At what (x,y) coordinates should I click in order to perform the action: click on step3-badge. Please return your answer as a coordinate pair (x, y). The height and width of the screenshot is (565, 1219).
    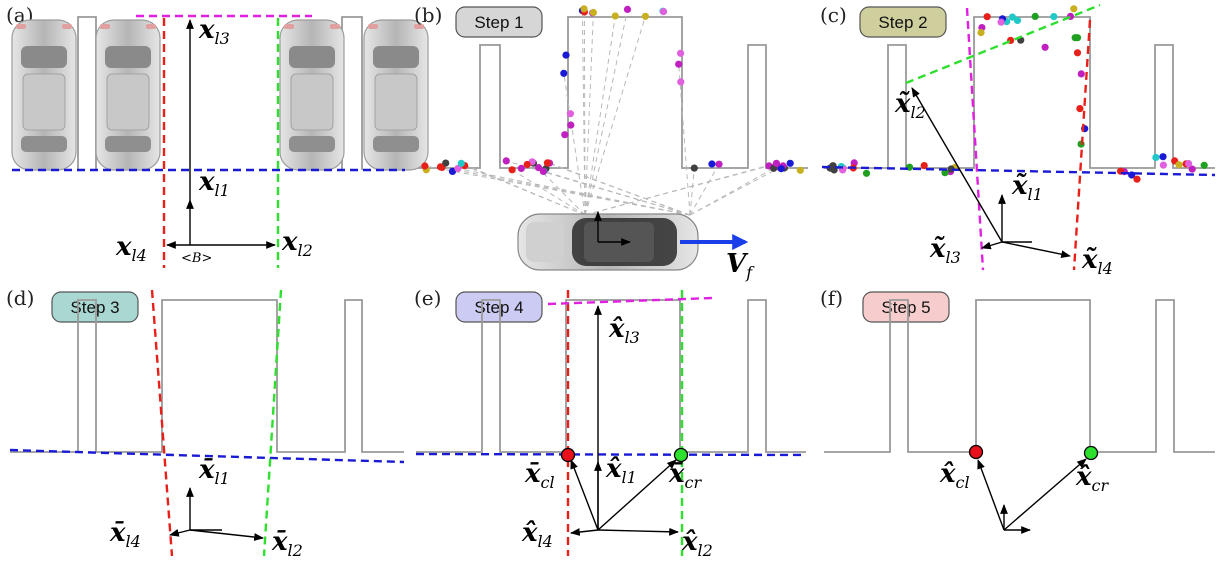
    Looking at the image, I should click on (95, 307).